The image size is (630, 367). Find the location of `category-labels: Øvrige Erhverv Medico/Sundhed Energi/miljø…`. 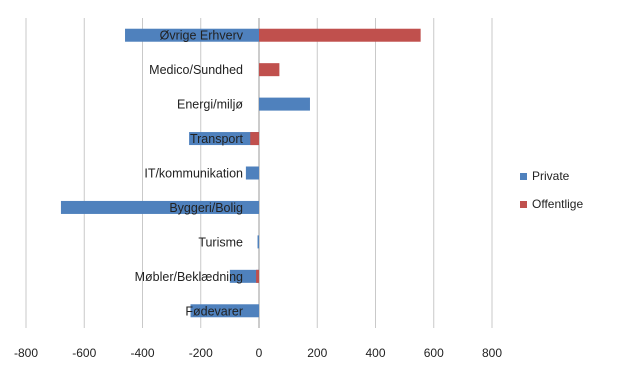

category-labels: Øvrige Erhverv Medico/Sundhed Energi/miljø… is located at coordinates (189, 174).